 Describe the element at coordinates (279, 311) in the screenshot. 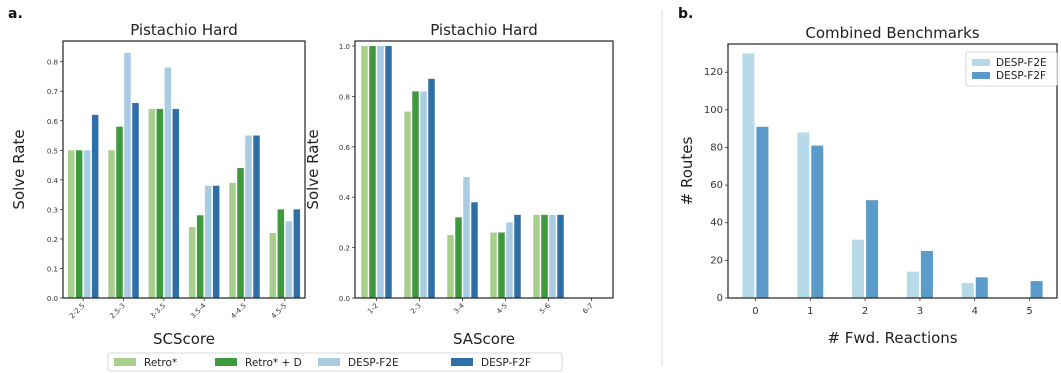

I see `x-tick-label: 4.5-5` at that location.